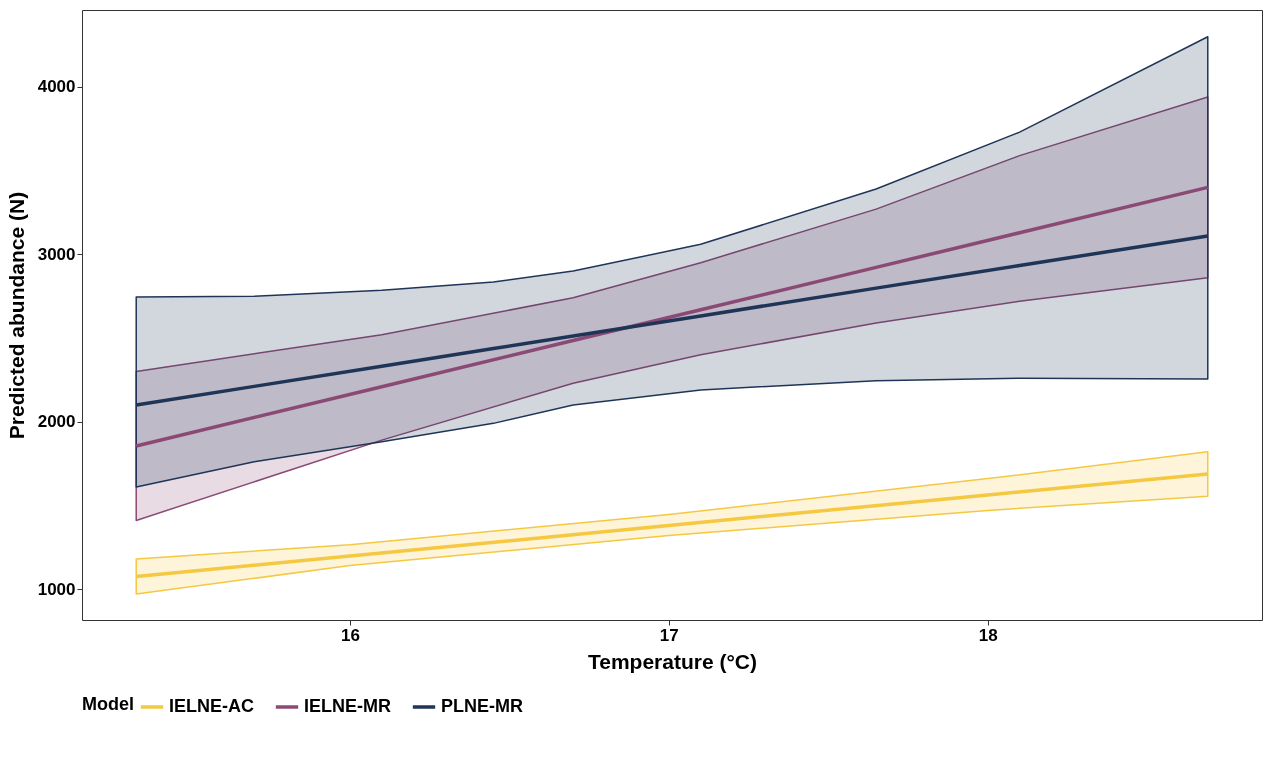 This screenshot has width=1284, height=758. What do you see at coordinates (56, 589) in the screenshot?
I see `y-tick-label: 1000` at bounding box center [56, 589].